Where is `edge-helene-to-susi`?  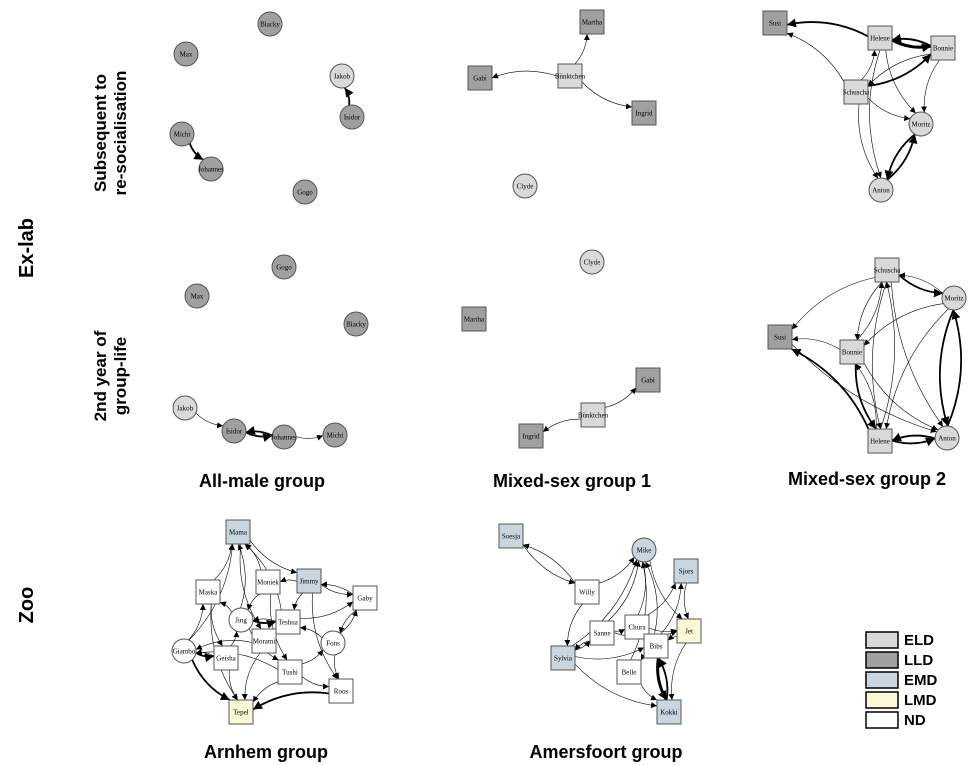
edge-helene-to-susi is located at coordinates (827, 28).